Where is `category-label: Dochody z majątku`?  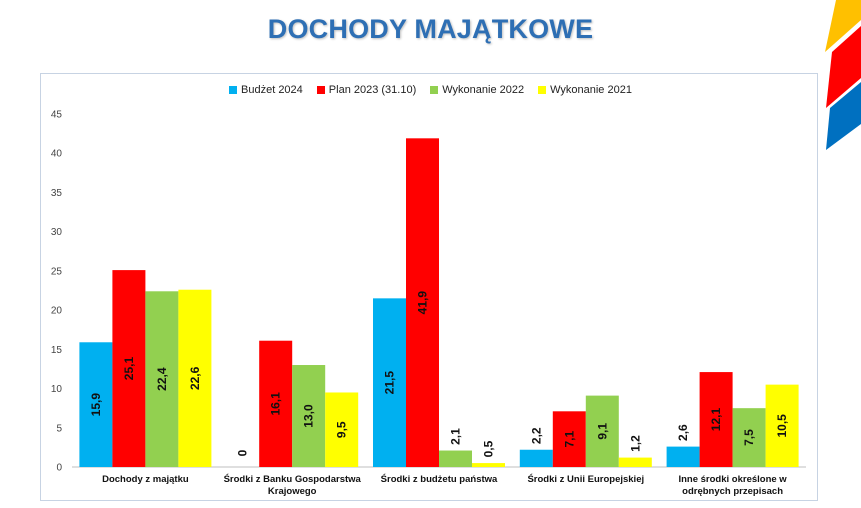
category-label: Dochody z majątku is located at coordinates (145, 479).